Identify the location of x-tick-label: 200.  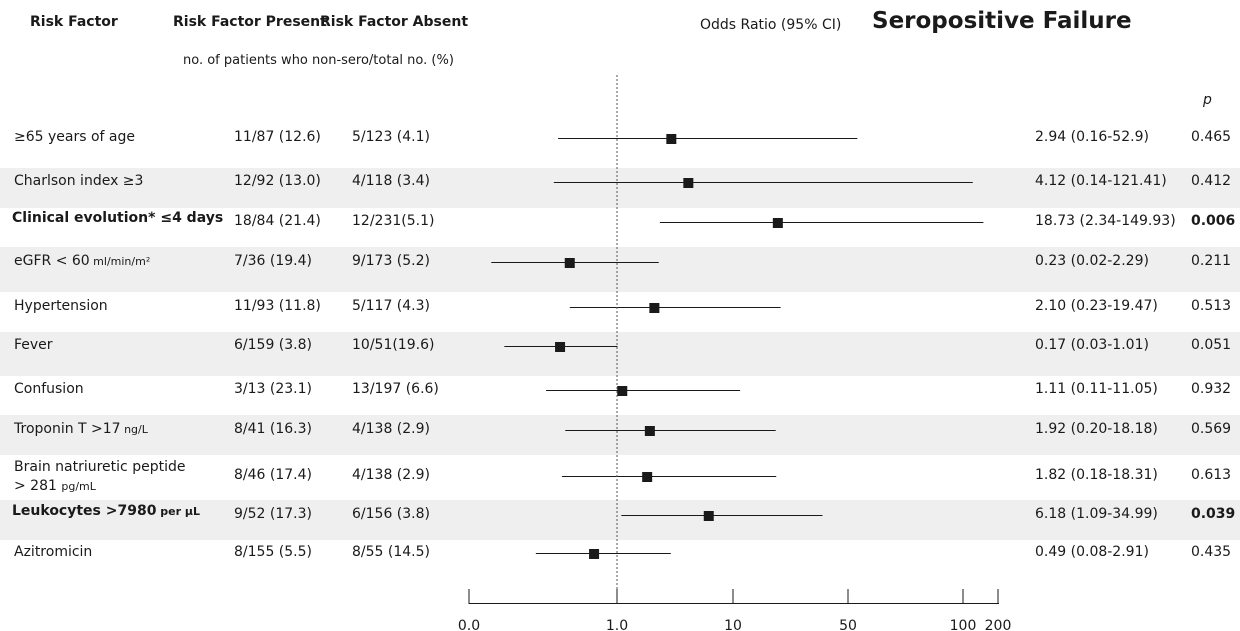
(998, 624).